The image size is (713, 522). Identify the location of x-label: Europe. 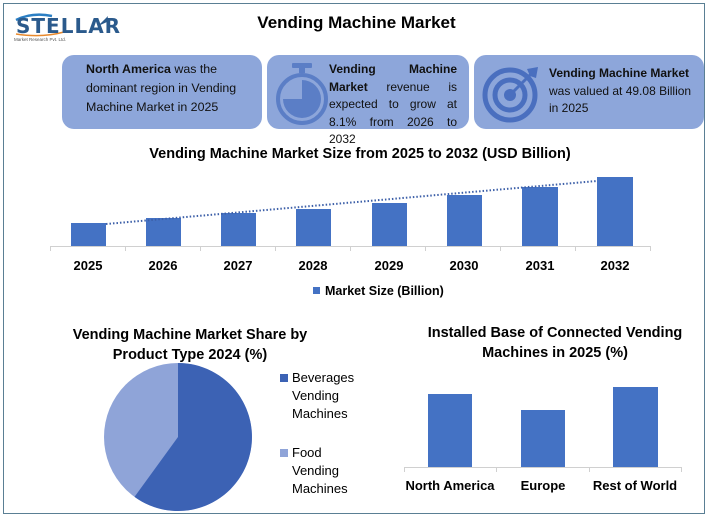
(543, 485).